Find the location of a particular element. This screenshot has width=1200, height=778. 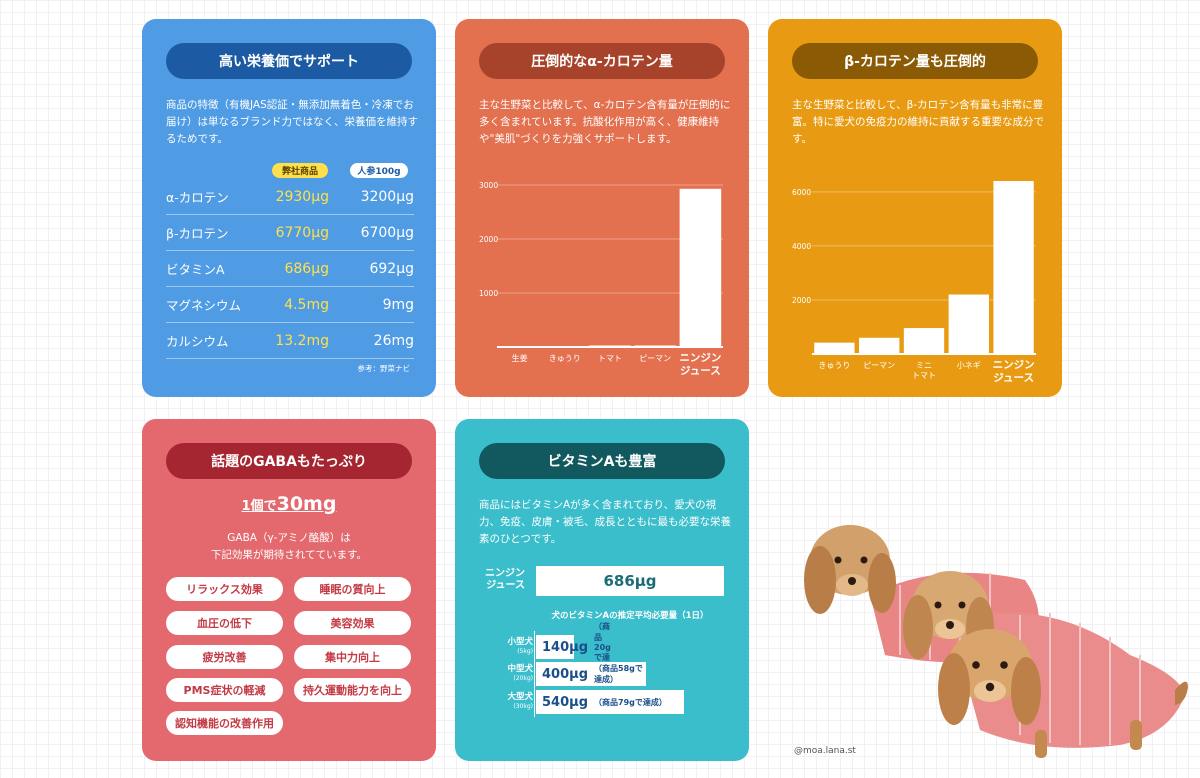

nutrient-value-carrot: 3200μg is located at coordinates (387, 196).